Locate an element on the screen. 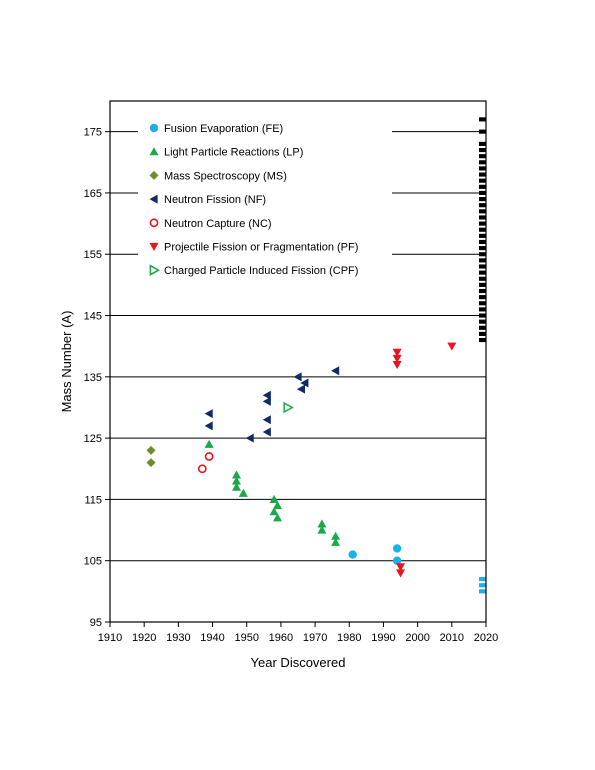 The image size is (595, 770). y-tick-label: 145 is located at coordinates (93, 317).